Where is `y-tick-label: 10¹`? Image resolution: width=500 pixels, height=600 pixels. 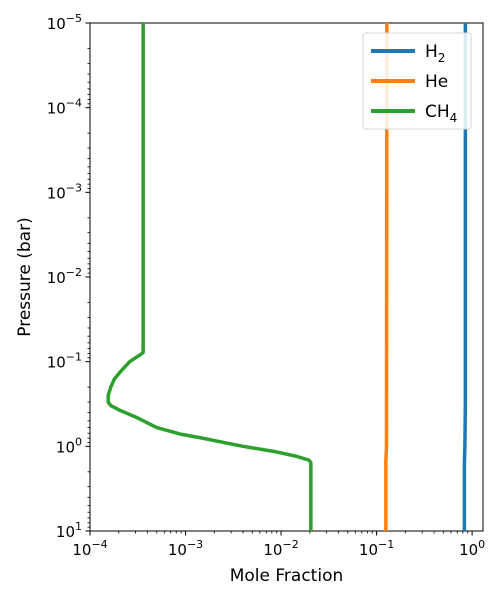 y-tick-label: 10¹ is located at coordinates (69, 530).